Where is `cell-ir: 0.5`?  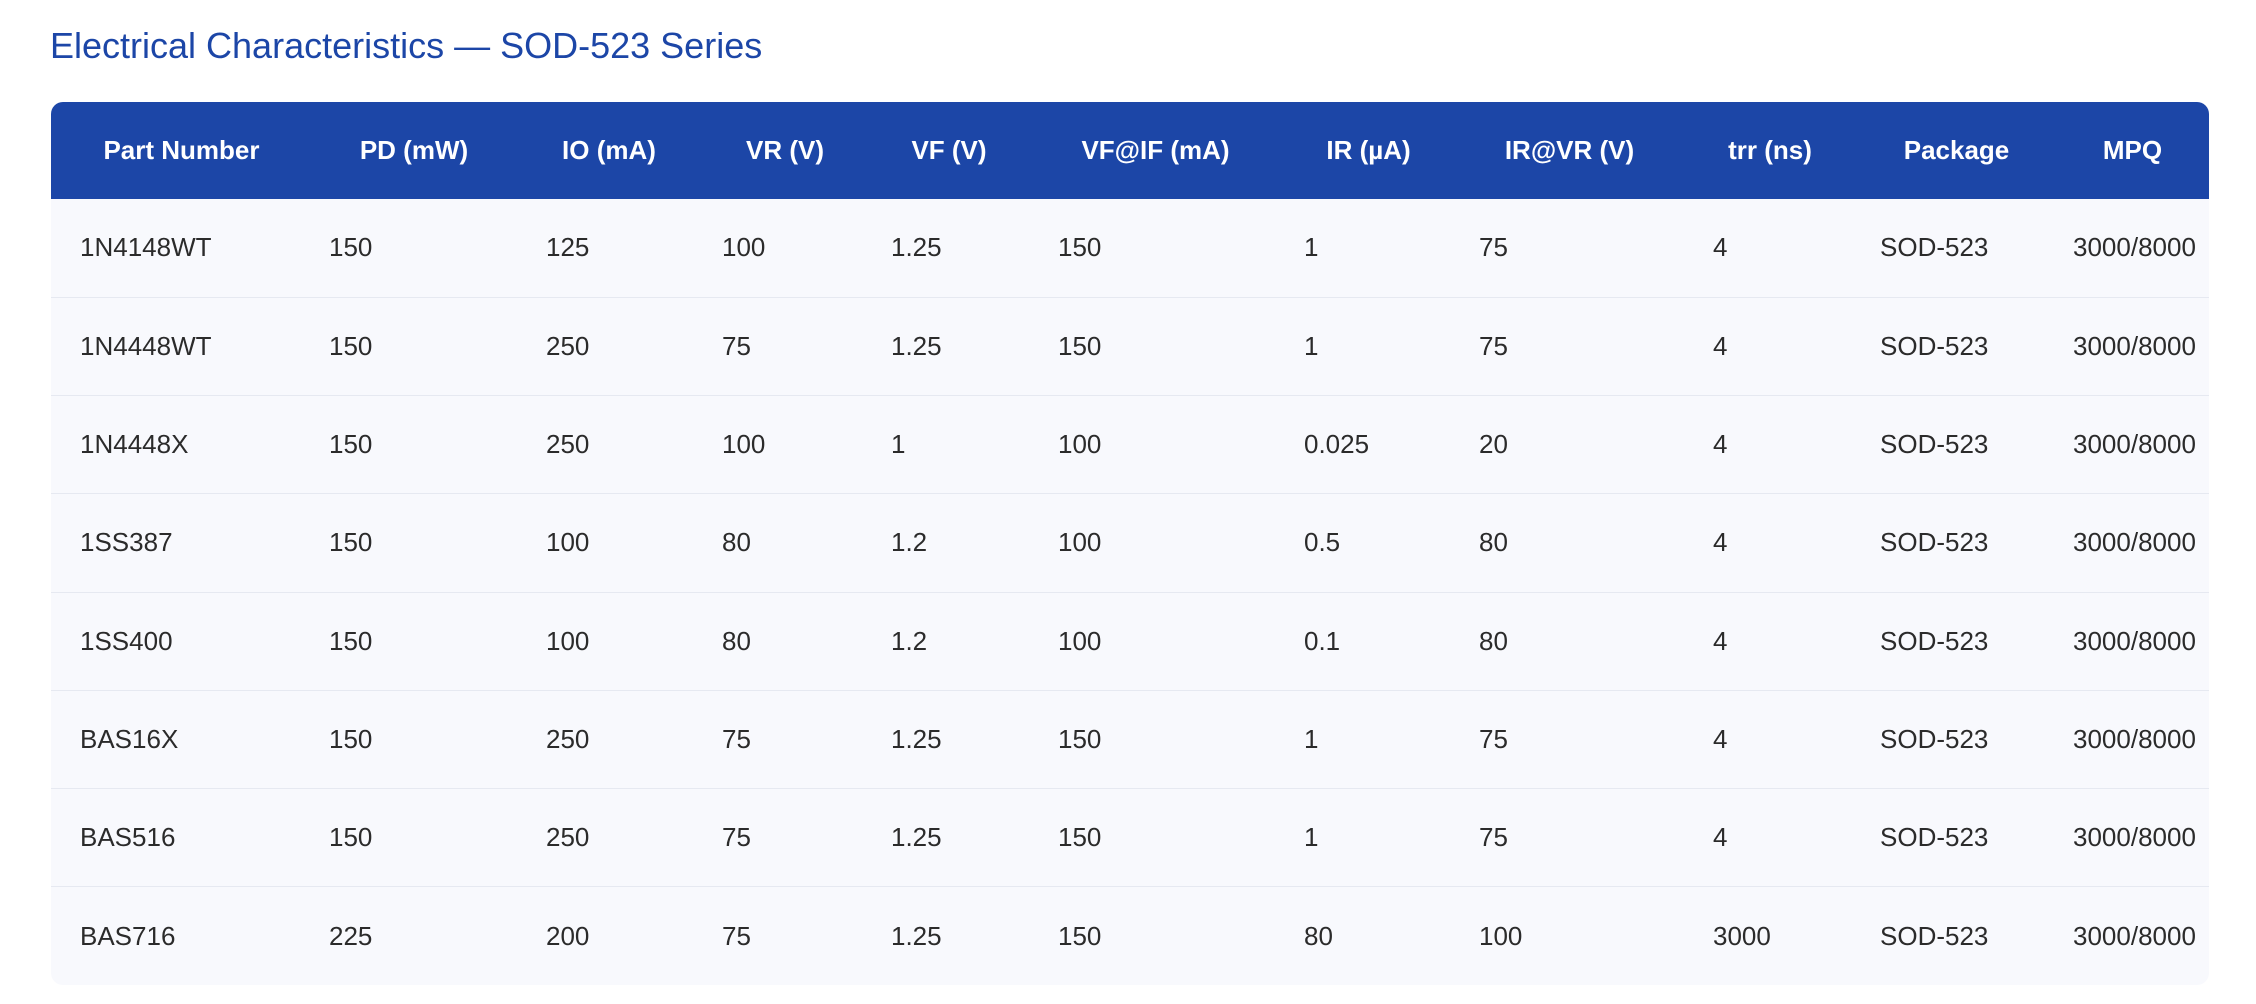 cell-ir: 0.5 is located at coordinates (1368, 542).